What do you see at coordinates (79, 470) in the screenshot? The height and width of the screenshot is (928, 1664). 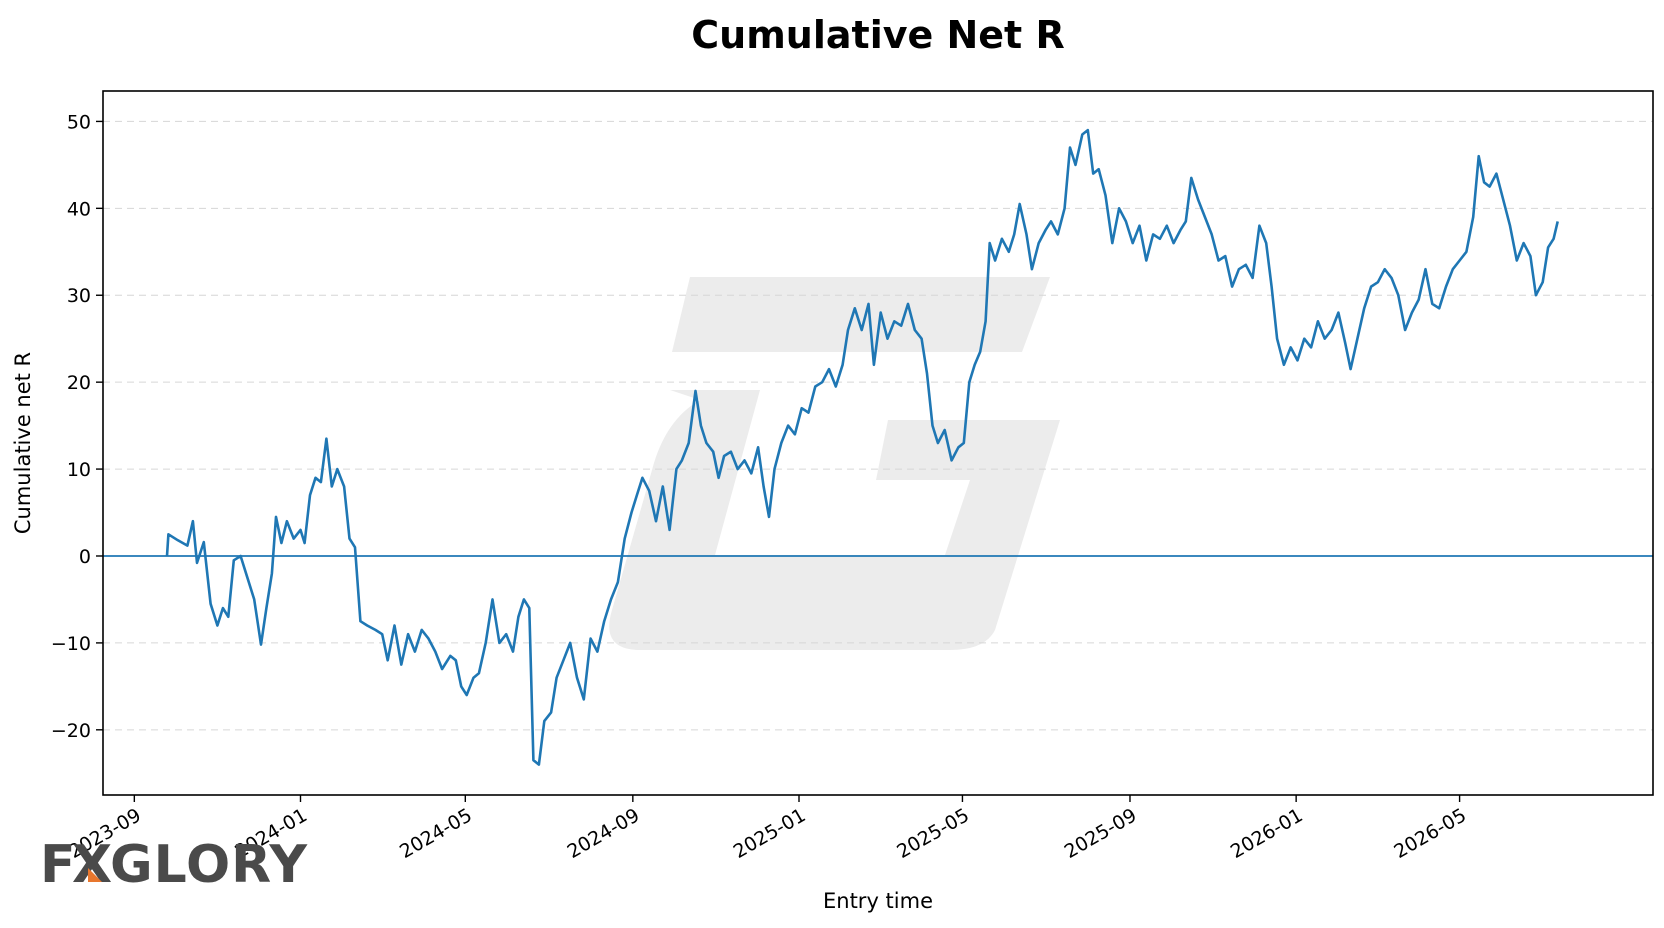 I see `y-tick-label: 10` at bounding box center [79, 470].